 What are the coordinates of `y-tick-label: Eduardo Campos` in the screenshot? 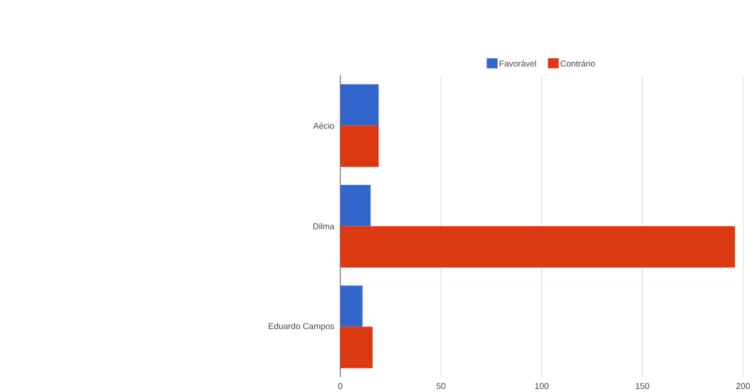 It's located at (301, 326).